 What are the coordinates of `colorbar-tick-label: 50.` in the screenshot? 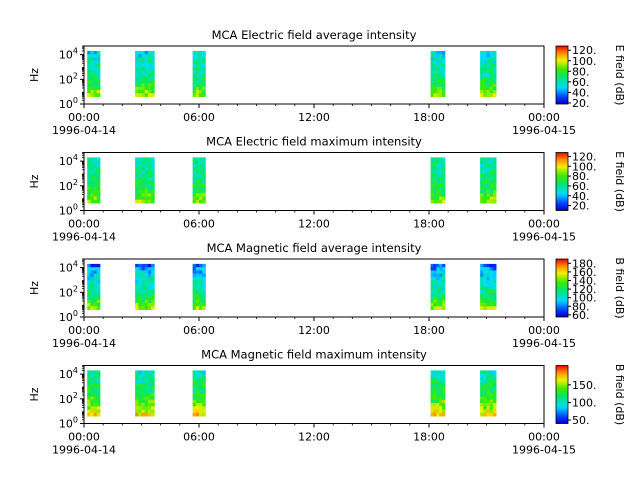 It's located at (581, 420).